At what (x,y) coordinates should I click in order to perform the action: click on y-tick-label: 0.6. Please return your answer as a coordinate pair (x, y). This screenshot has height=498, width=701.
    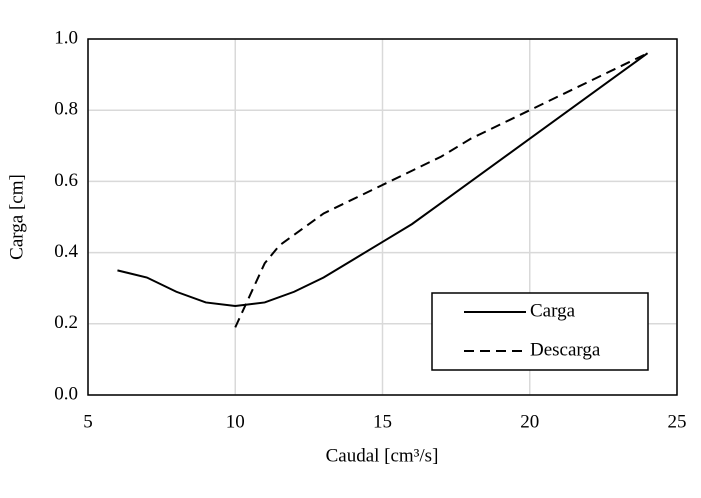
    Looking at the image, I should click on (66, 180).